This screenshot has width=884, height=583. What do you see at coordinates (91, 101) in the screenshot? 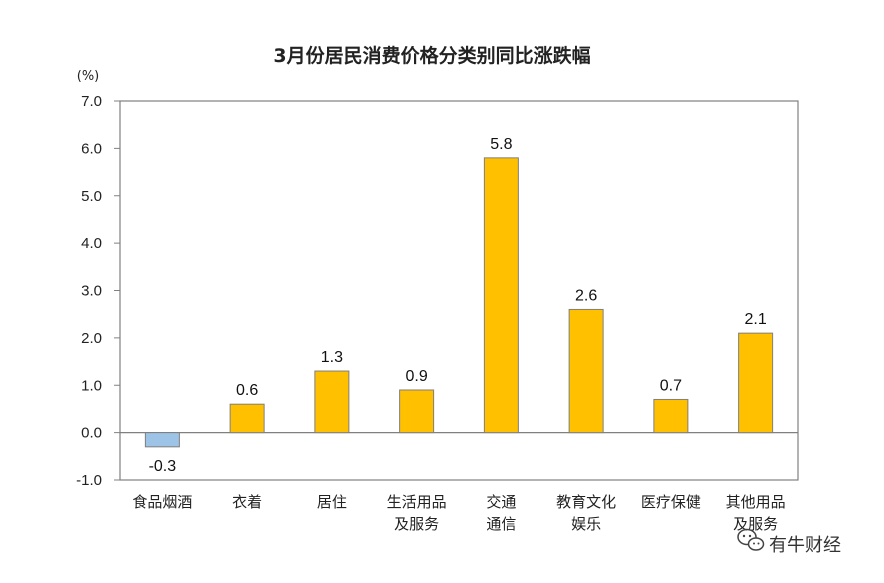
I see `y-tick-label: 7.0` at bounding box center [91, 101].